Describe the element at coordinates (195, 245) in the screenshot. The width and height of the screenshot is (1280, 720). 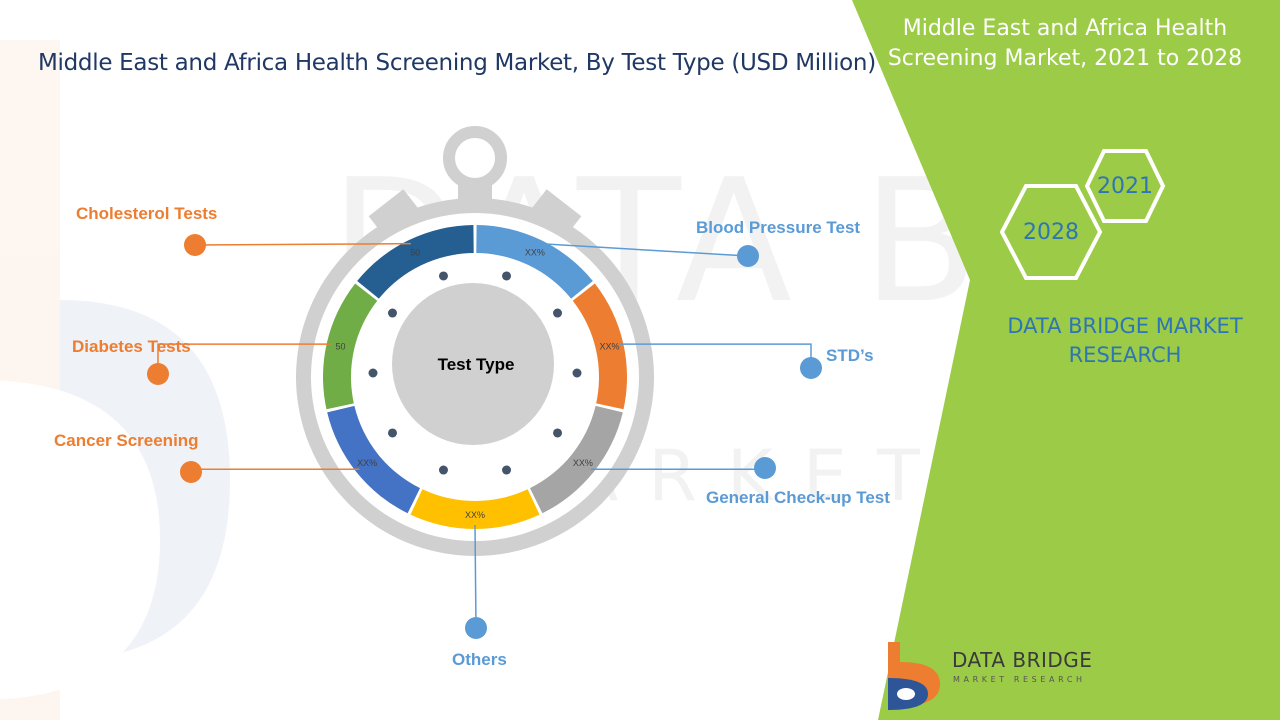
I see `leader-dot-cholesterol-tests` at that location.